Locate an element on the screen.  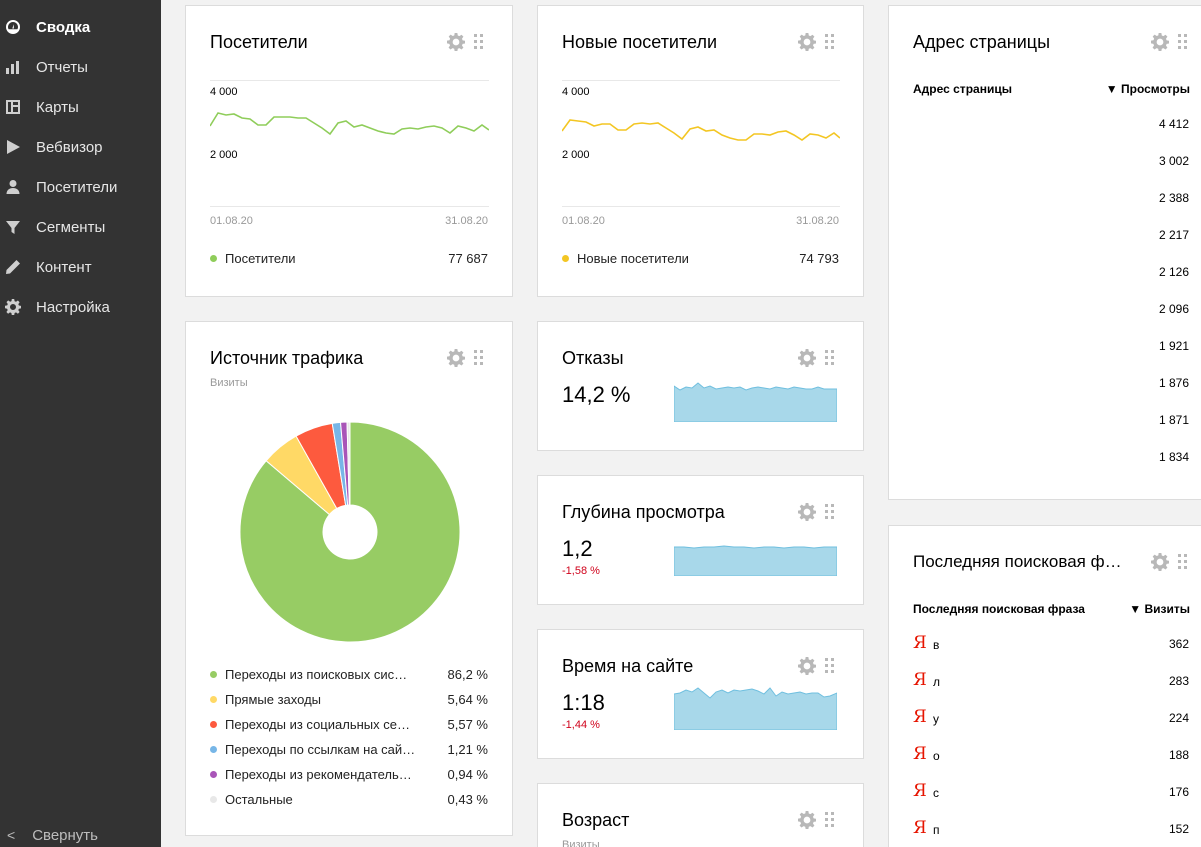
depth-sparkline is located at coordinates (755, 560).